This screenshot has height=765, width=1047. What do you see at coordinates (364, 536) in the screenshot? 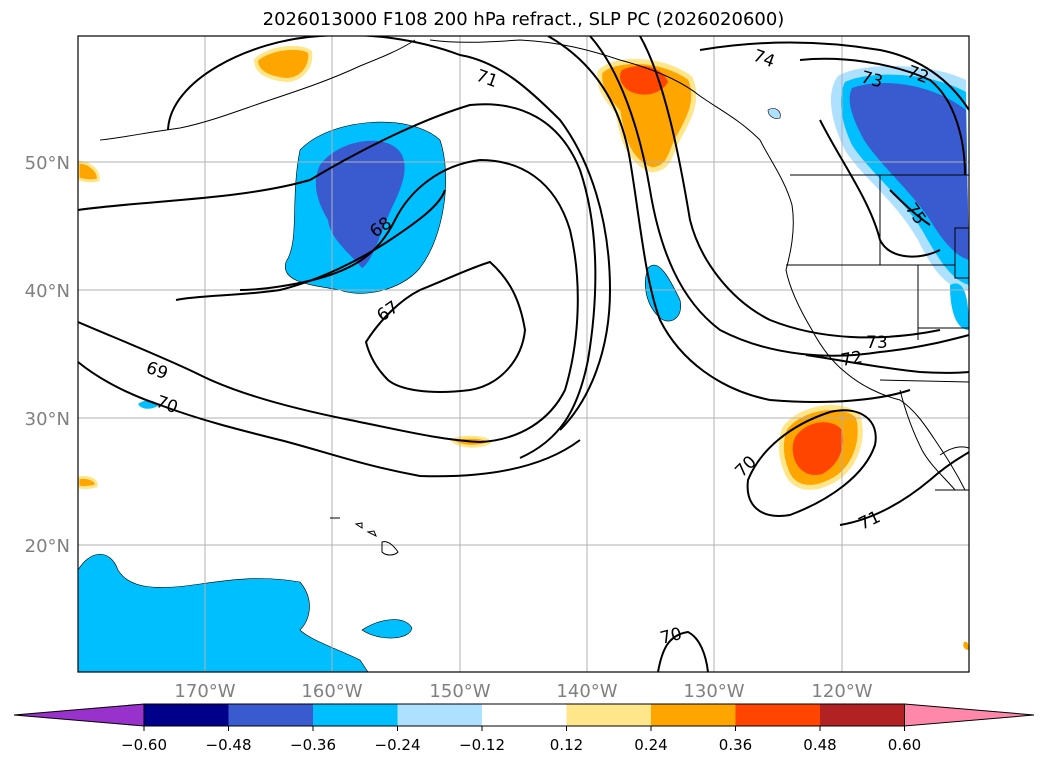
I see `islands` at bounding box center [364, 536].